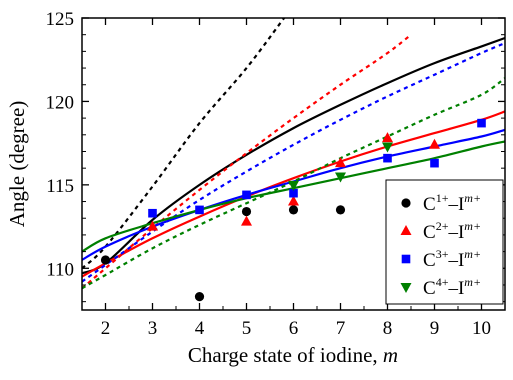 The height and width of the screenshot is (380, 513). What do you see at coordinates (285, 355) in the screenshot?
I see `x-axis-title-text: Charge state of iodine,` at bounding box center [285, 355].